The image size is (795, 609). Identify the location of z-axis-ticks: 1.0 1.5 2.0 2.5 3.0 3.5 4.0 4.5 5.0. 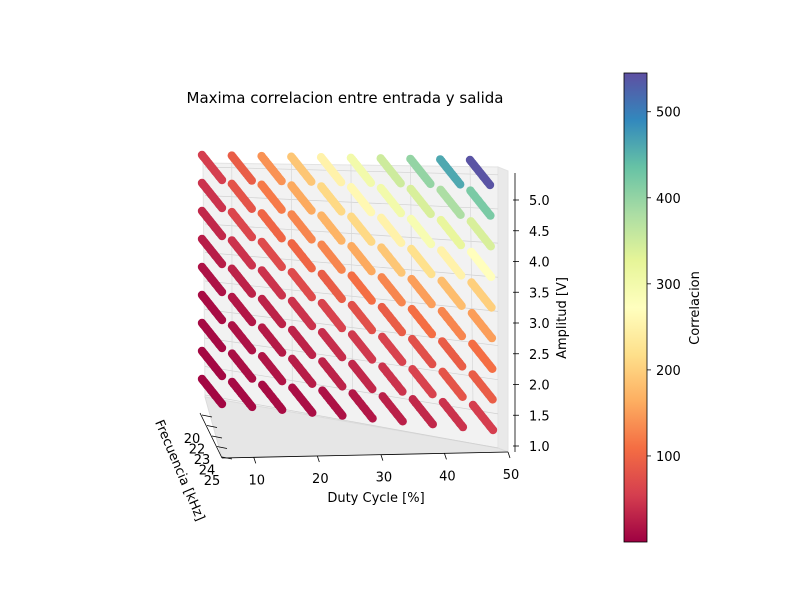
(531, 324).